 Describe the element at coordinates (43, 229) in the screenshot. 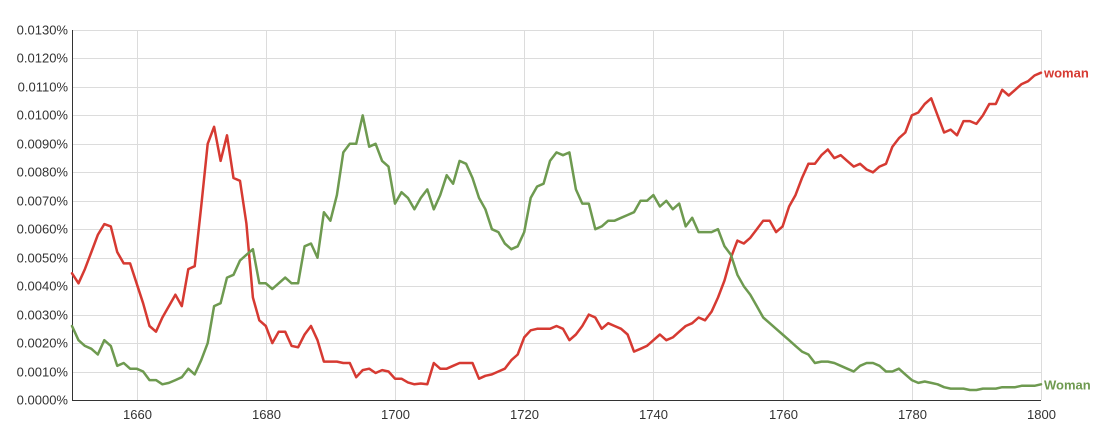

I see `y-tick-label: 0.0060%` at that location.